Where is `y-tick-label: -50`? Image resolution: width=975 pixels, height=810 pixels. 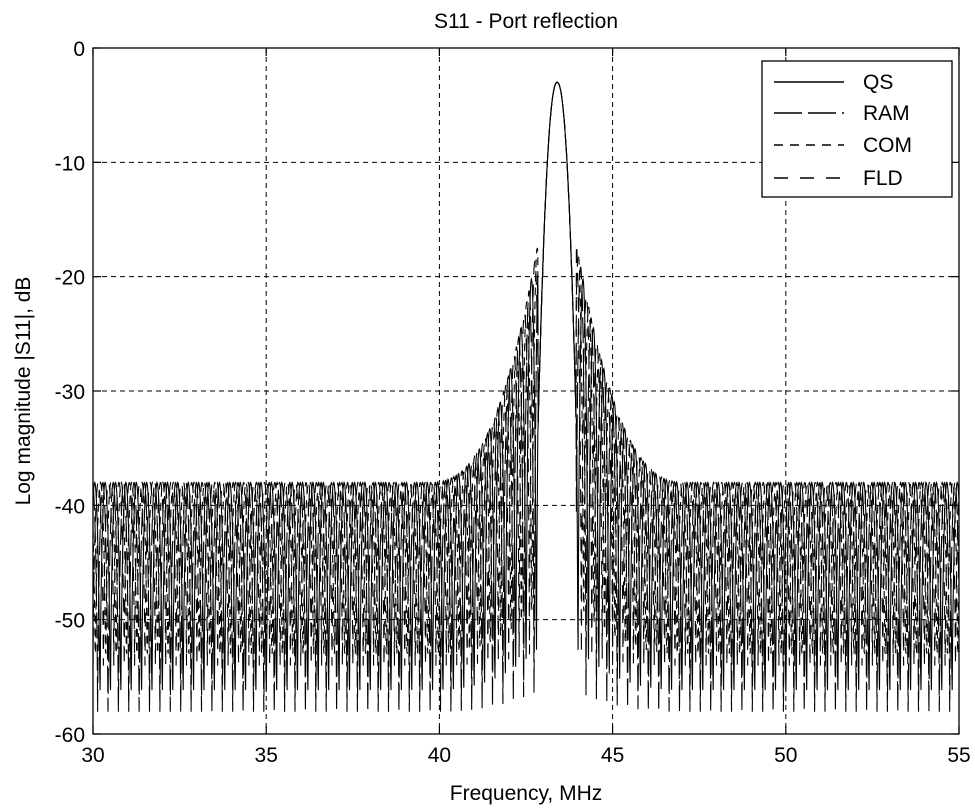 y-tick-label: -50 is located at coordinates (70, 621).